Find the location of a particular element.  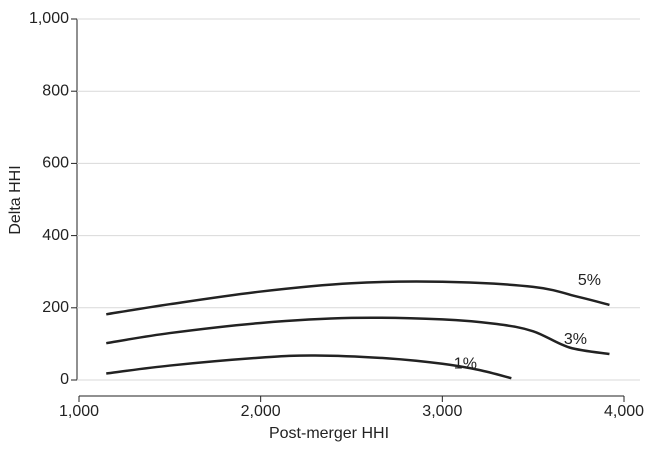

y-tick-label: 400 is located at coordinates (55, 235).